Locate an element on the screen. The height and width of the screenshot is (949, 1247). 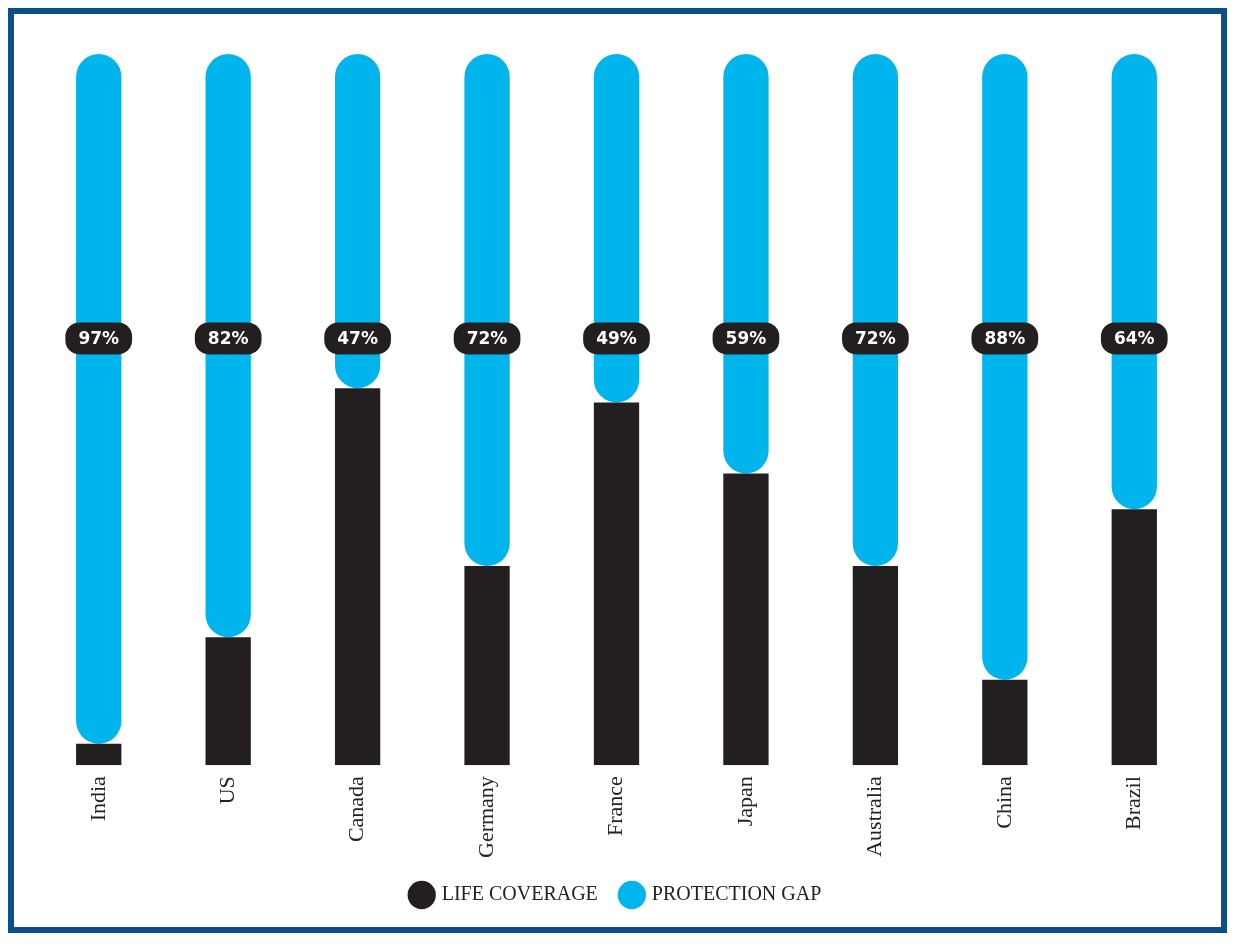
x-tick-label: Germany is located at coordinates (485, 817).